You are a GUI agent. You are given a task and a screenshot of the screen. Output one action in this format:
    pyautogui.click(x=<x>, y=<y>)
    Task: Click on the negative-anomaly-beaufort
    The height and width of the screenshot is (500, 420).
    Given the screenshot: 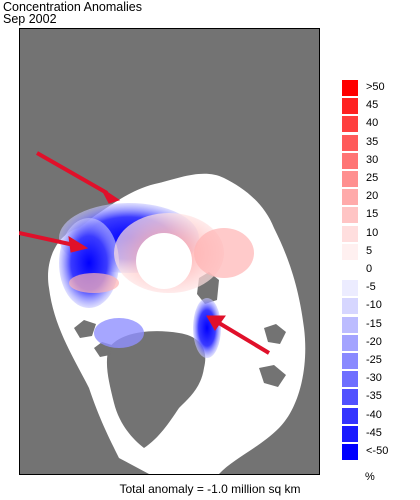 What is the action you would take?
    pyautogui.click(x=89, y=263)
    